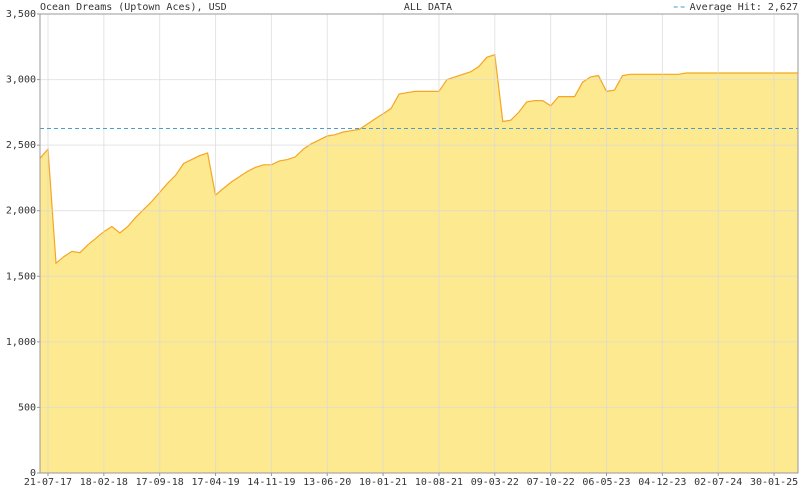 This screenshot has width=800, height=490. What do you see at coordinates (718, 482) in the screenshot?
I see `x-tick-label: 02-07-24` at bounding box center [718, 482].